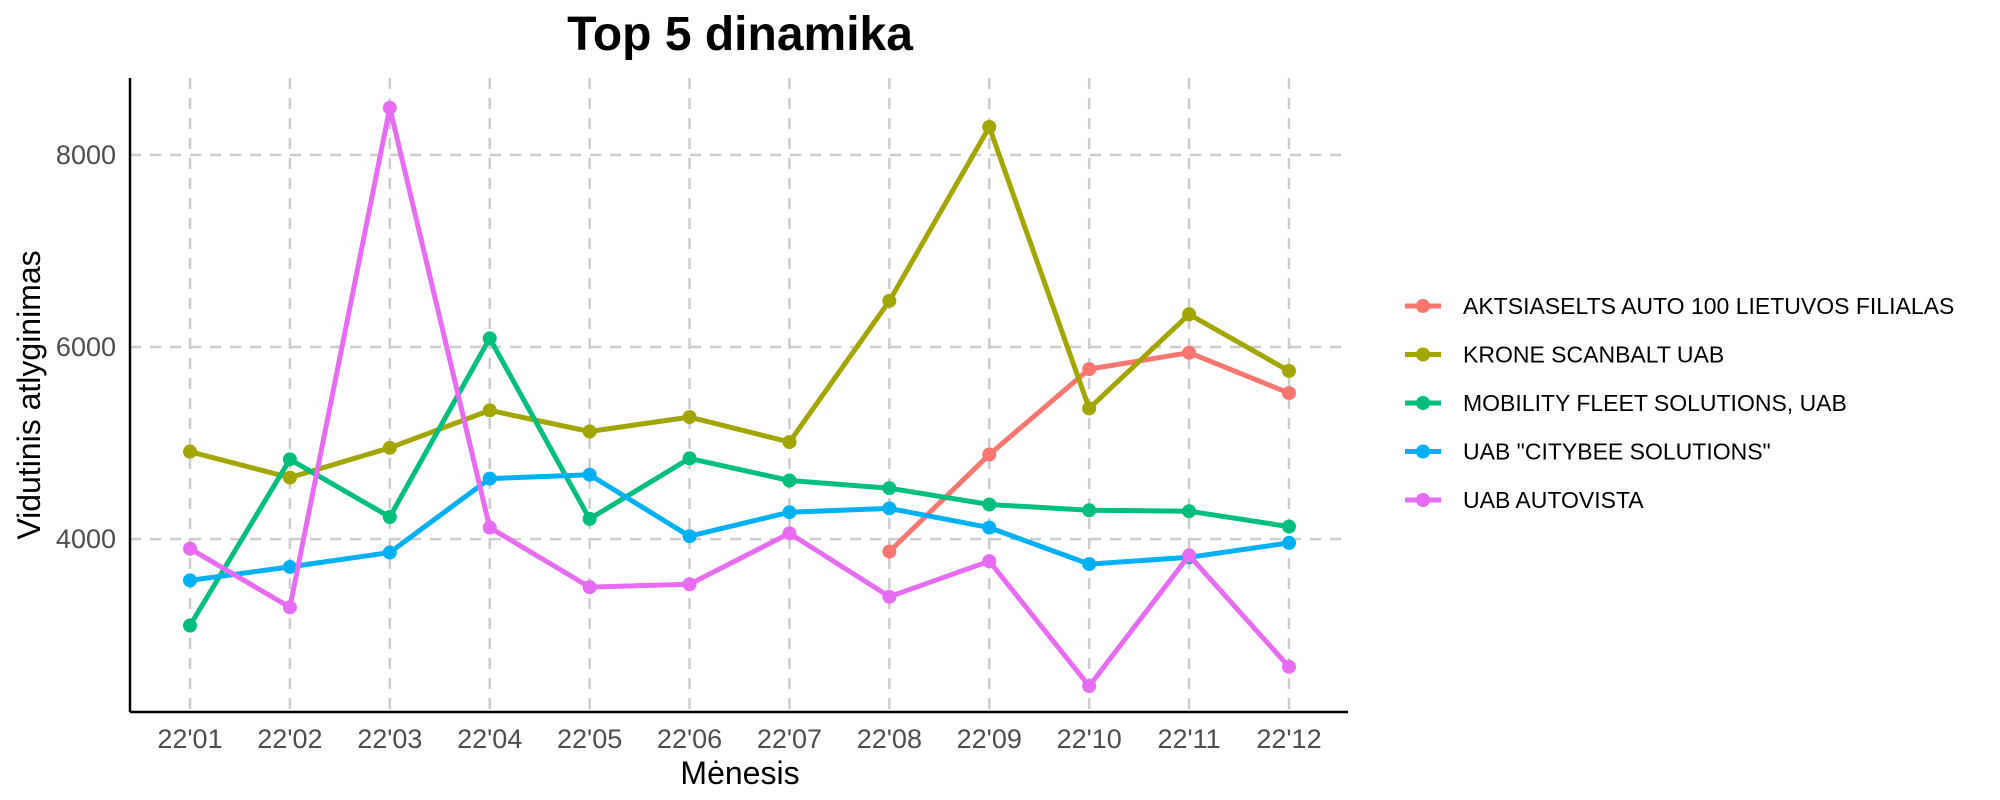 The height and width of the screenshot is (800, 2000). Describe the element at coordinates (86, 155) in the screenshot. I see `y-tick-label: 8000` at that location.